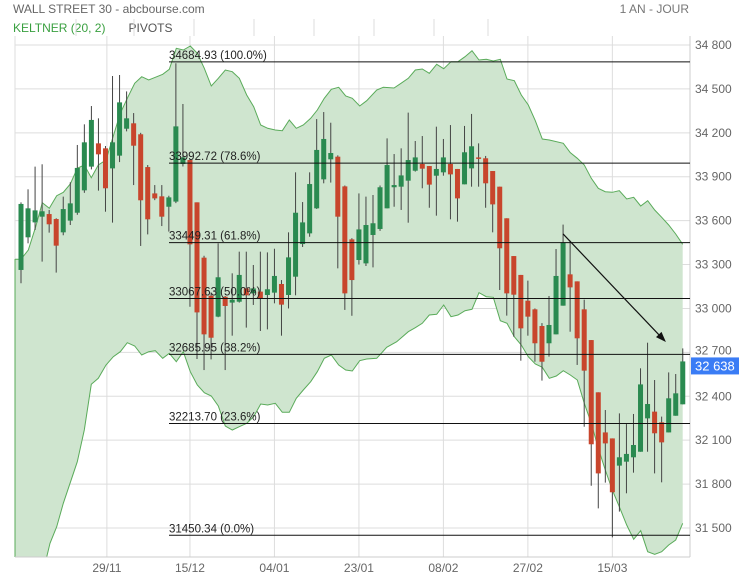 The width and height of the screenshot is (739, 580). What do you see at coordinates (211, 529) in the screenshot?
I see `fib-level-label: 31450.34 (0.0%)` at bounding box center [211, 529].